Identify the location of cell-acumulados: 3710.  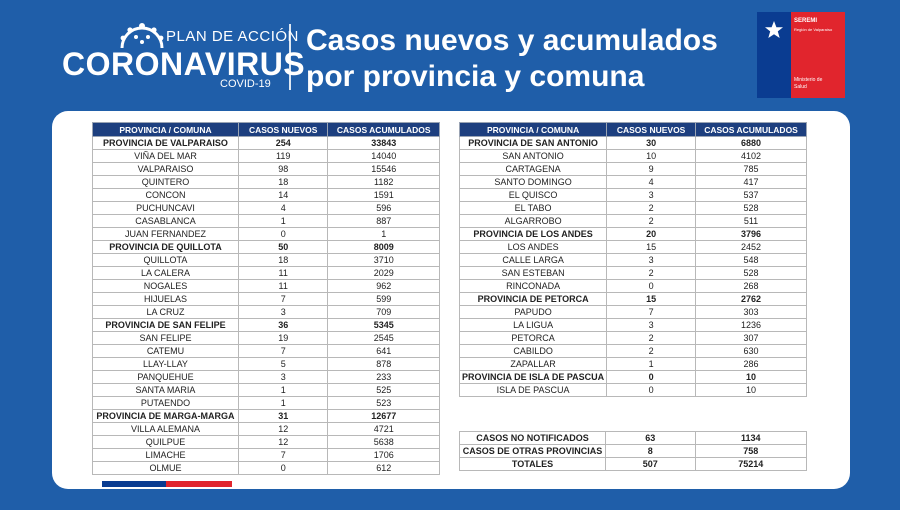
(383, 260).